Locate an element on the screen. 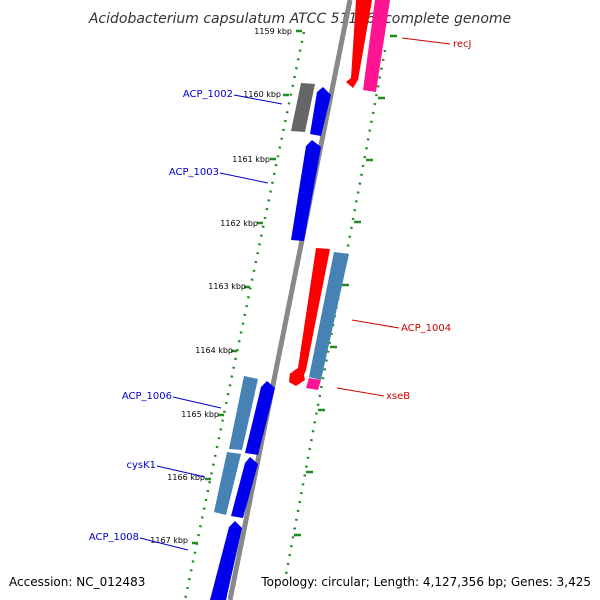 The height and width of the screenshot is (600, 600). gene-label-ACP_1004: ACP_1004 is located at coordinates (426, 328).